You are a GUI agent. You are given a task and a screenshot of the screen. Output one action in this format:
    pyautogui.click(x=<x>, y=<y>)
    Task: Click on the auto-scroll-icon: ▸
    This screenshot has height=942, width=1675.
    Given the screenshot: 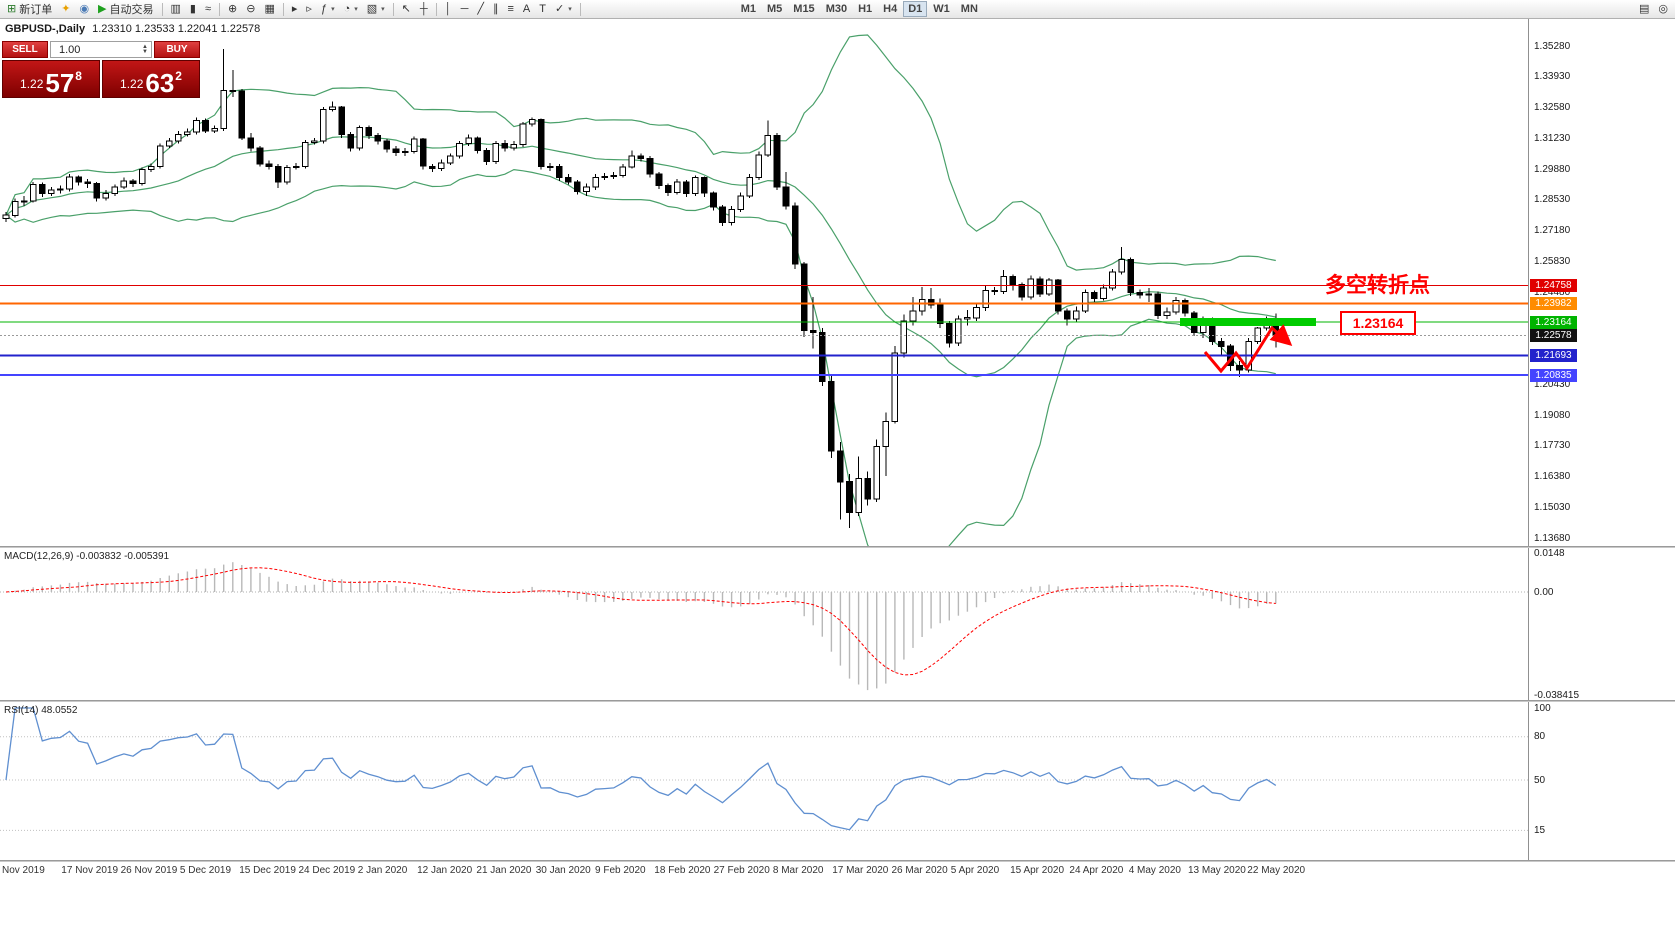 What is the action you would take?
    pyautogui.click(x=295, y=9)
    